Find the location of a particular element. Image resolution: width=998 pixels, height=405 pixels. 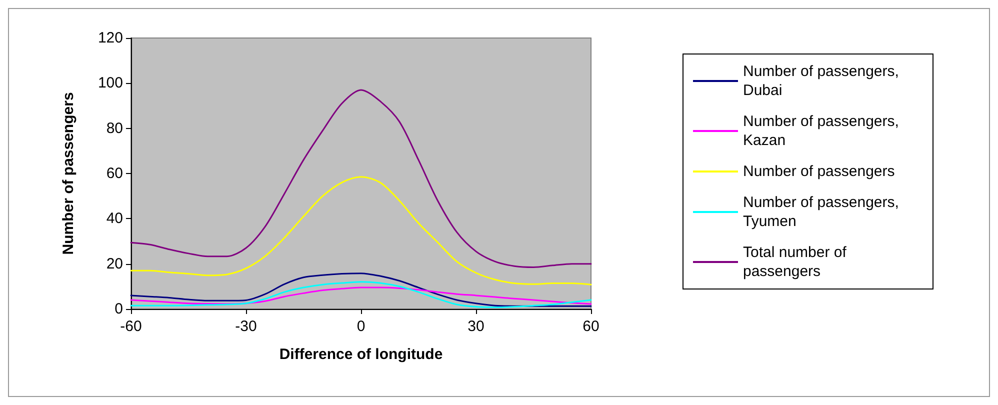

y-tick-label: 80 is located at coordinates (114, 128).